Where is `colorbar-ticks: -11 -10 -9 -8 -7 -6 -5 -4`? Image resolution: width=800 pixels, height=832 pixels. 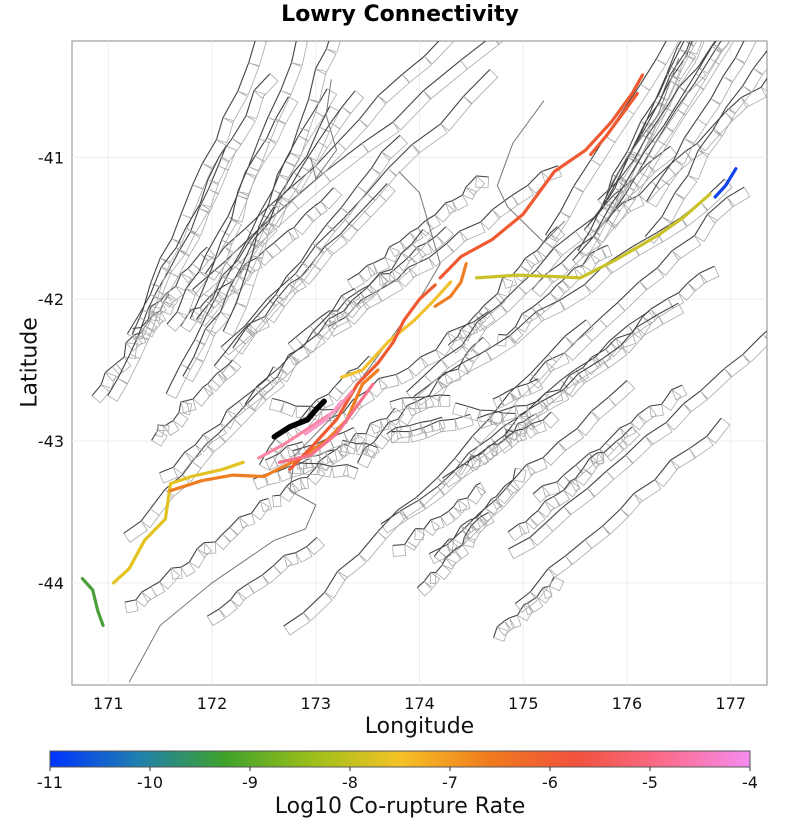 colorbar-ticks: -11 -10 -9 -8 -7 -6 -5 -4 is located at coordinates (397, 779).